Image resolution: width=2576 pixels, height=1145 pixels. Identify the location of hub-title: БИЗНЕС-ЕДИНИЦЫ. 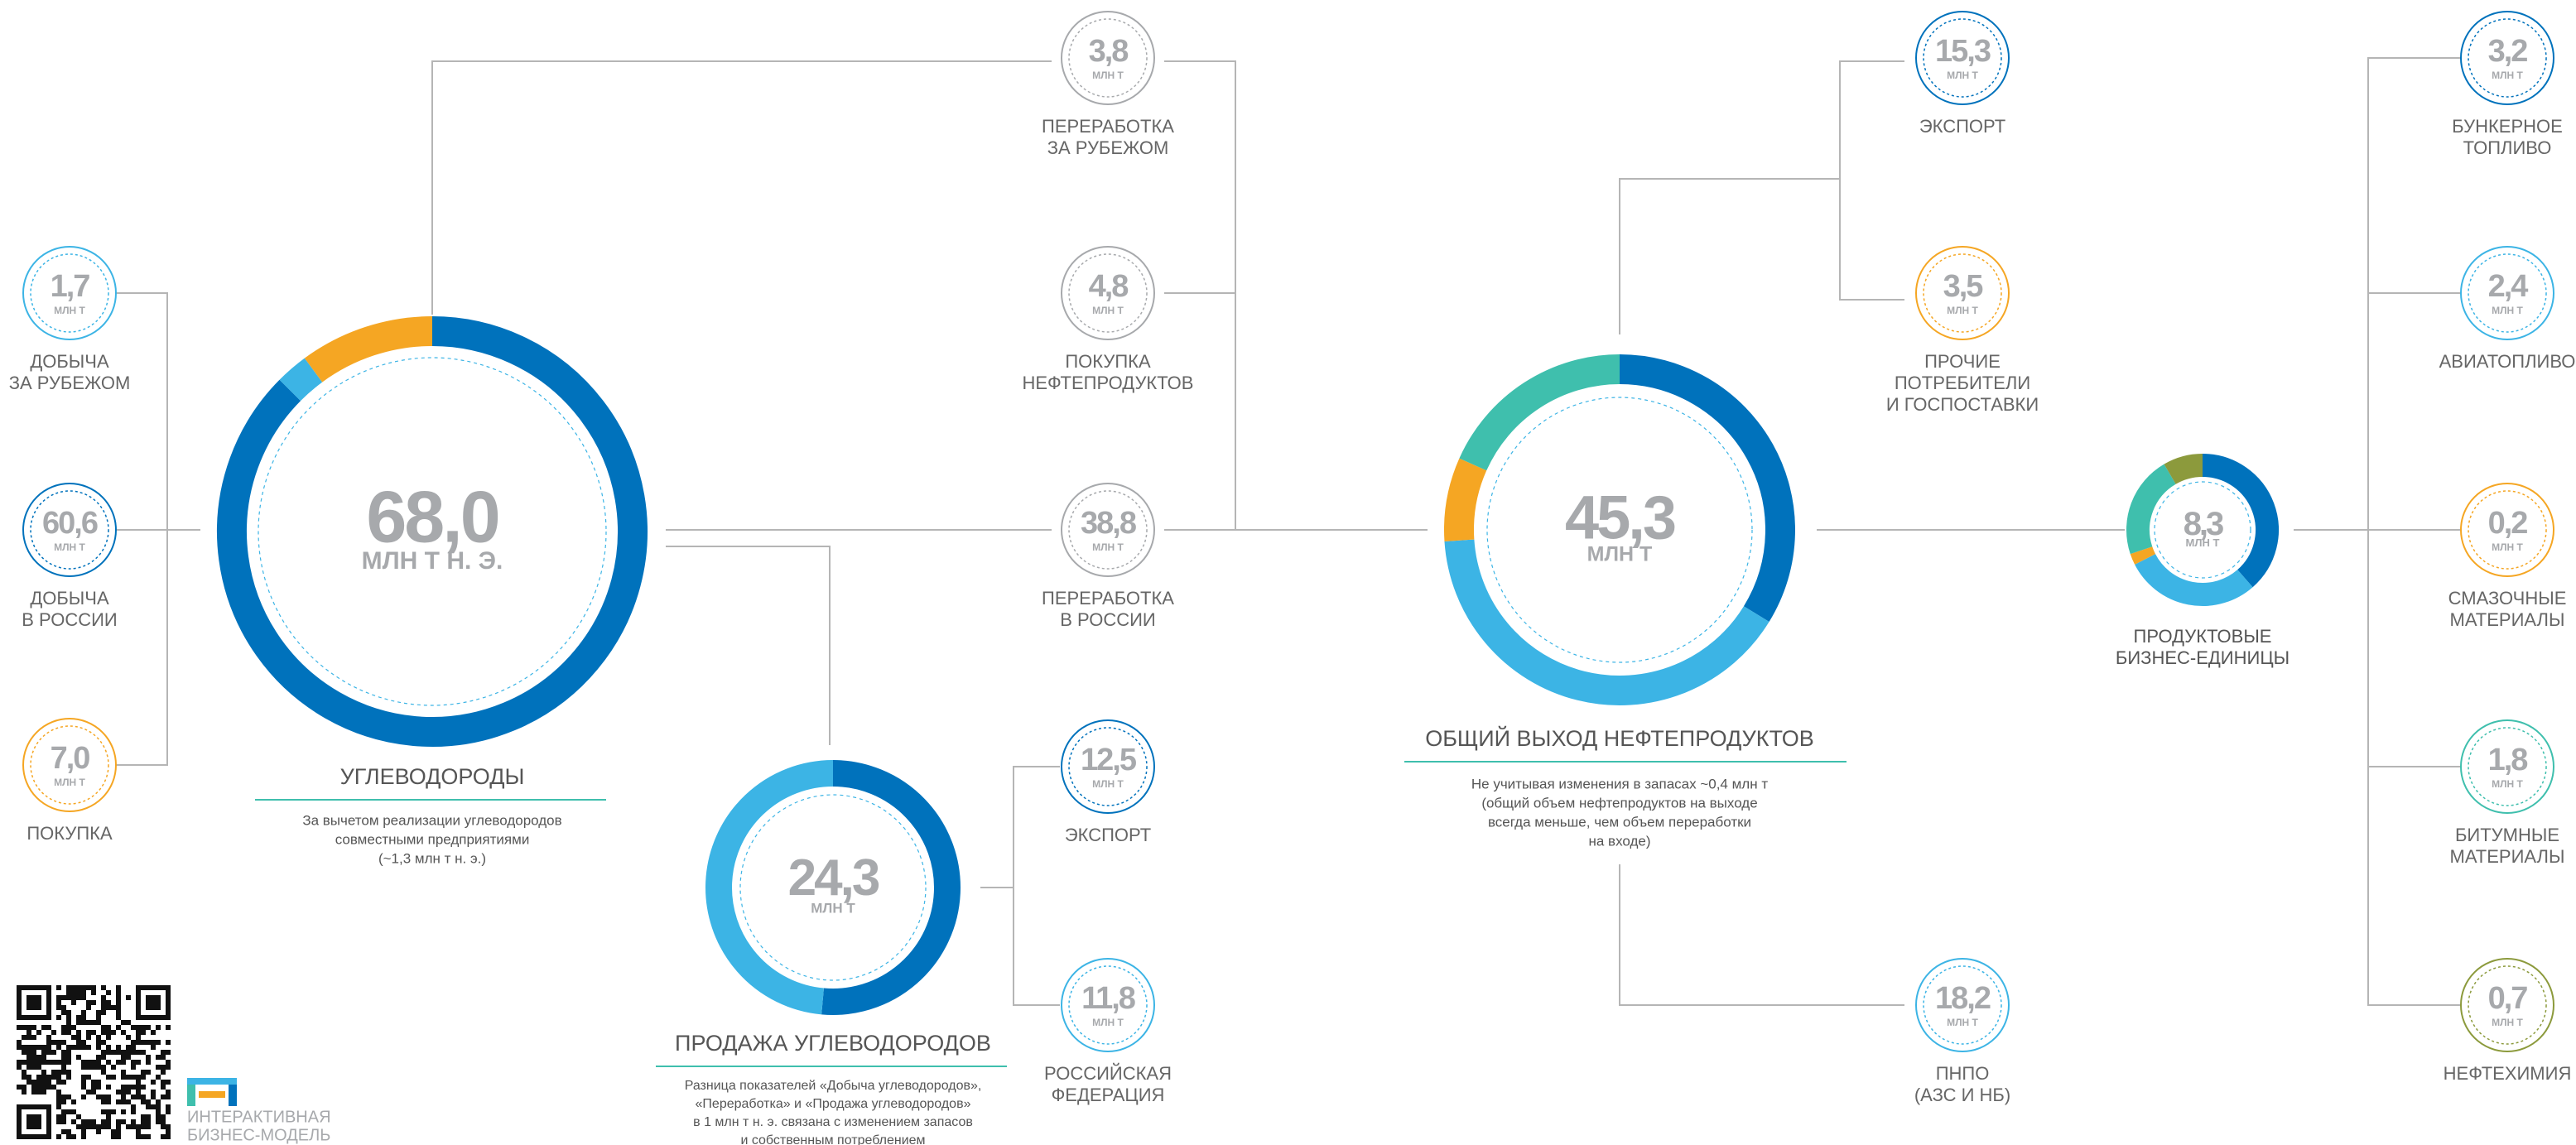
(2203, 657).